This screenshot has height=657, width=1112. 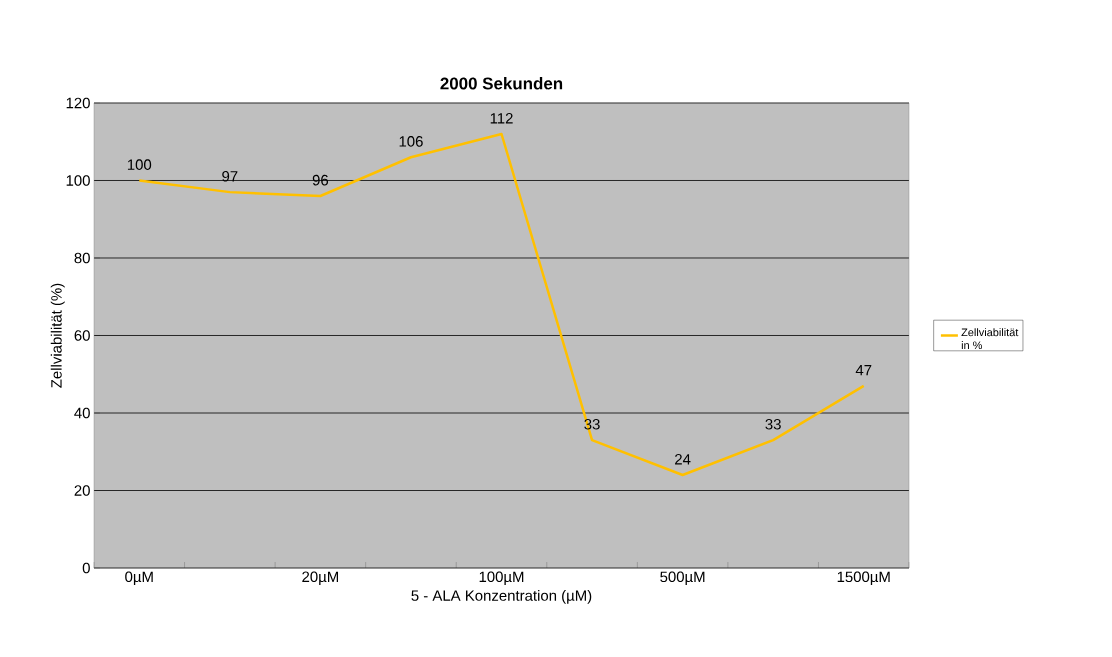 I want to click on x-tick-label: 20µM, so click(x=320, y=578).